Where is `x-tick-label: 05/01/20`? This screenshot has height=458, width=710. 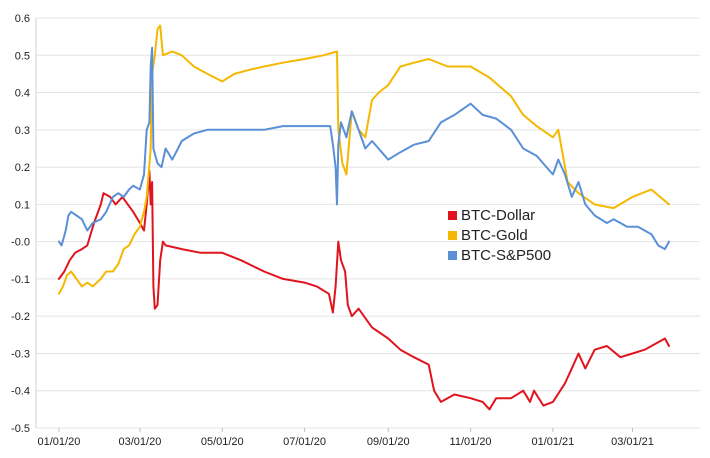 x-tick-label: 05/01/20 is located at coordinates (222, 442).